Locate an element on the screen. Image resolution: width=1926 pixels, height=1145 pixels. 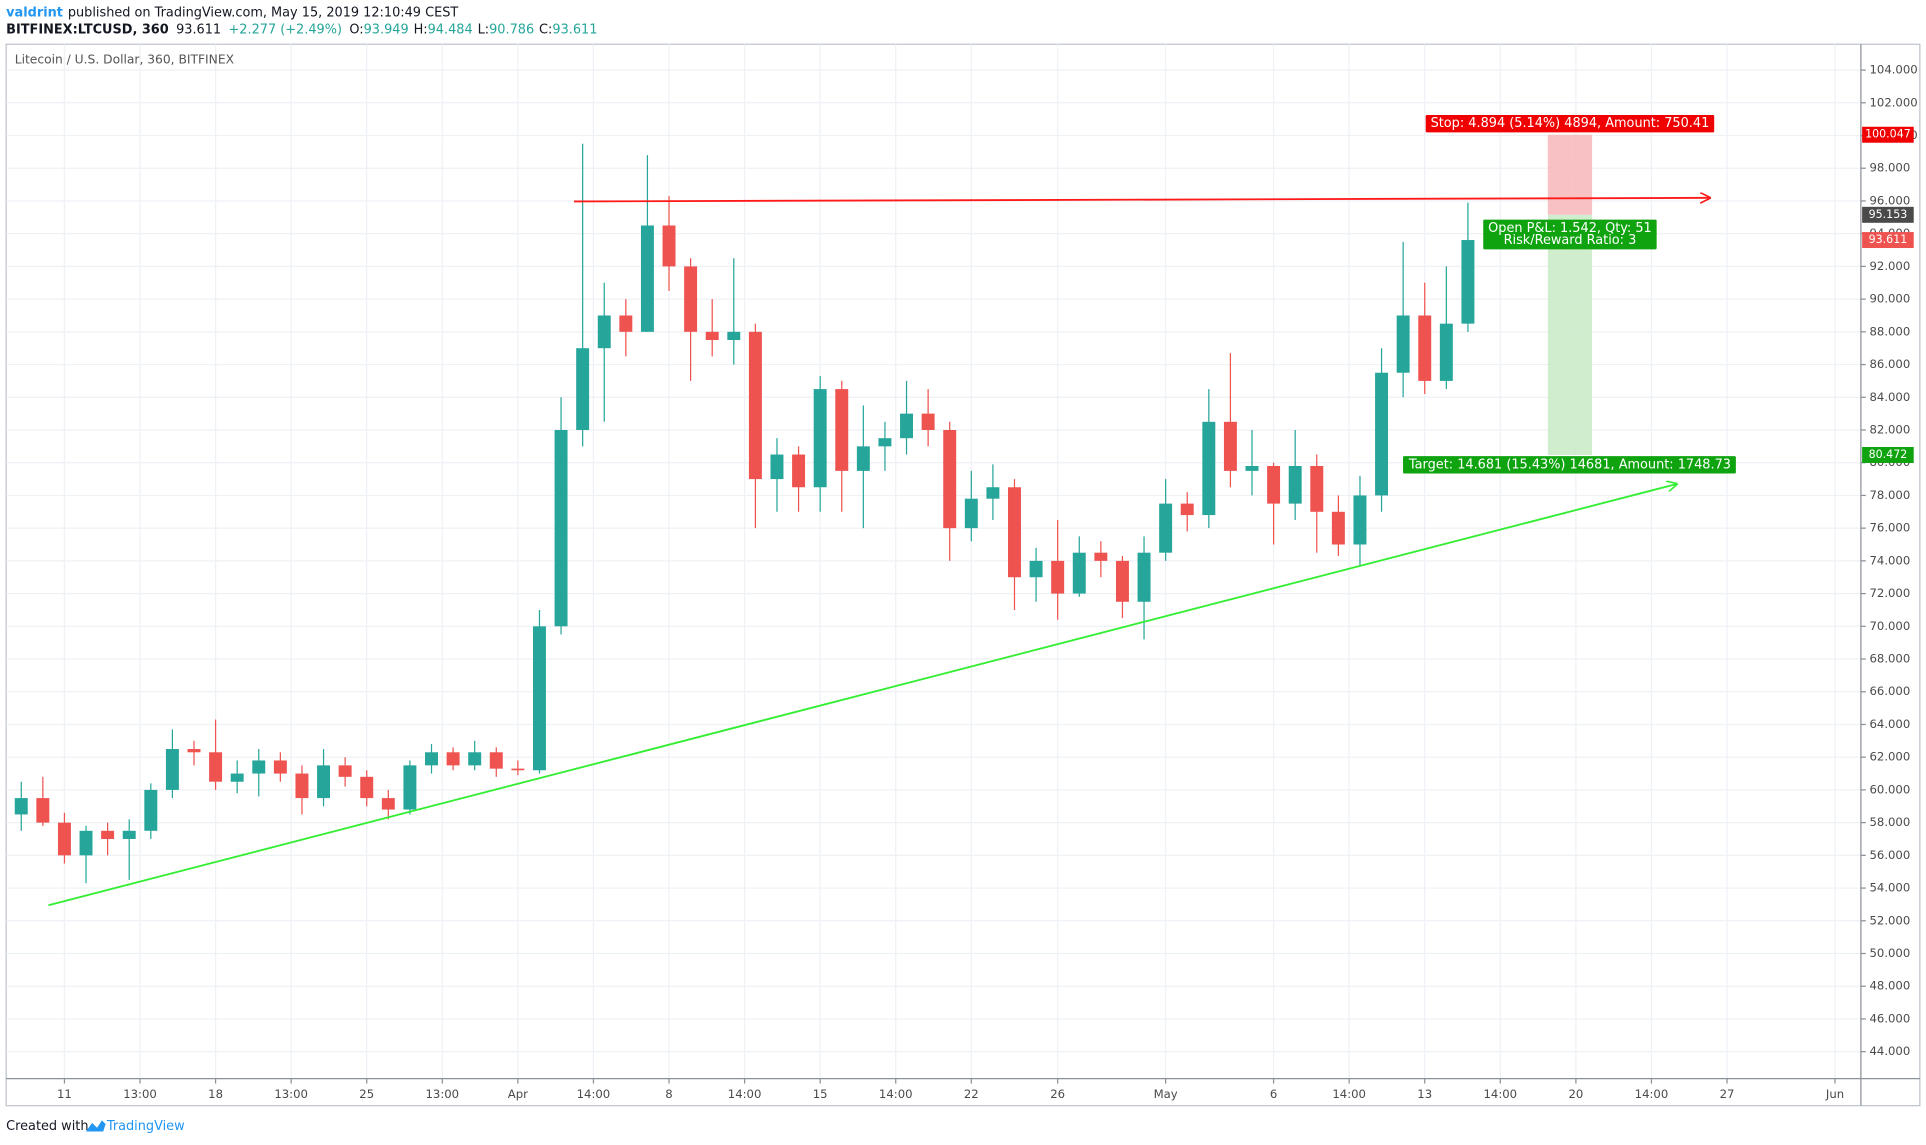
y-tick-label: 96.000 is located at coordinates (1889, 200).